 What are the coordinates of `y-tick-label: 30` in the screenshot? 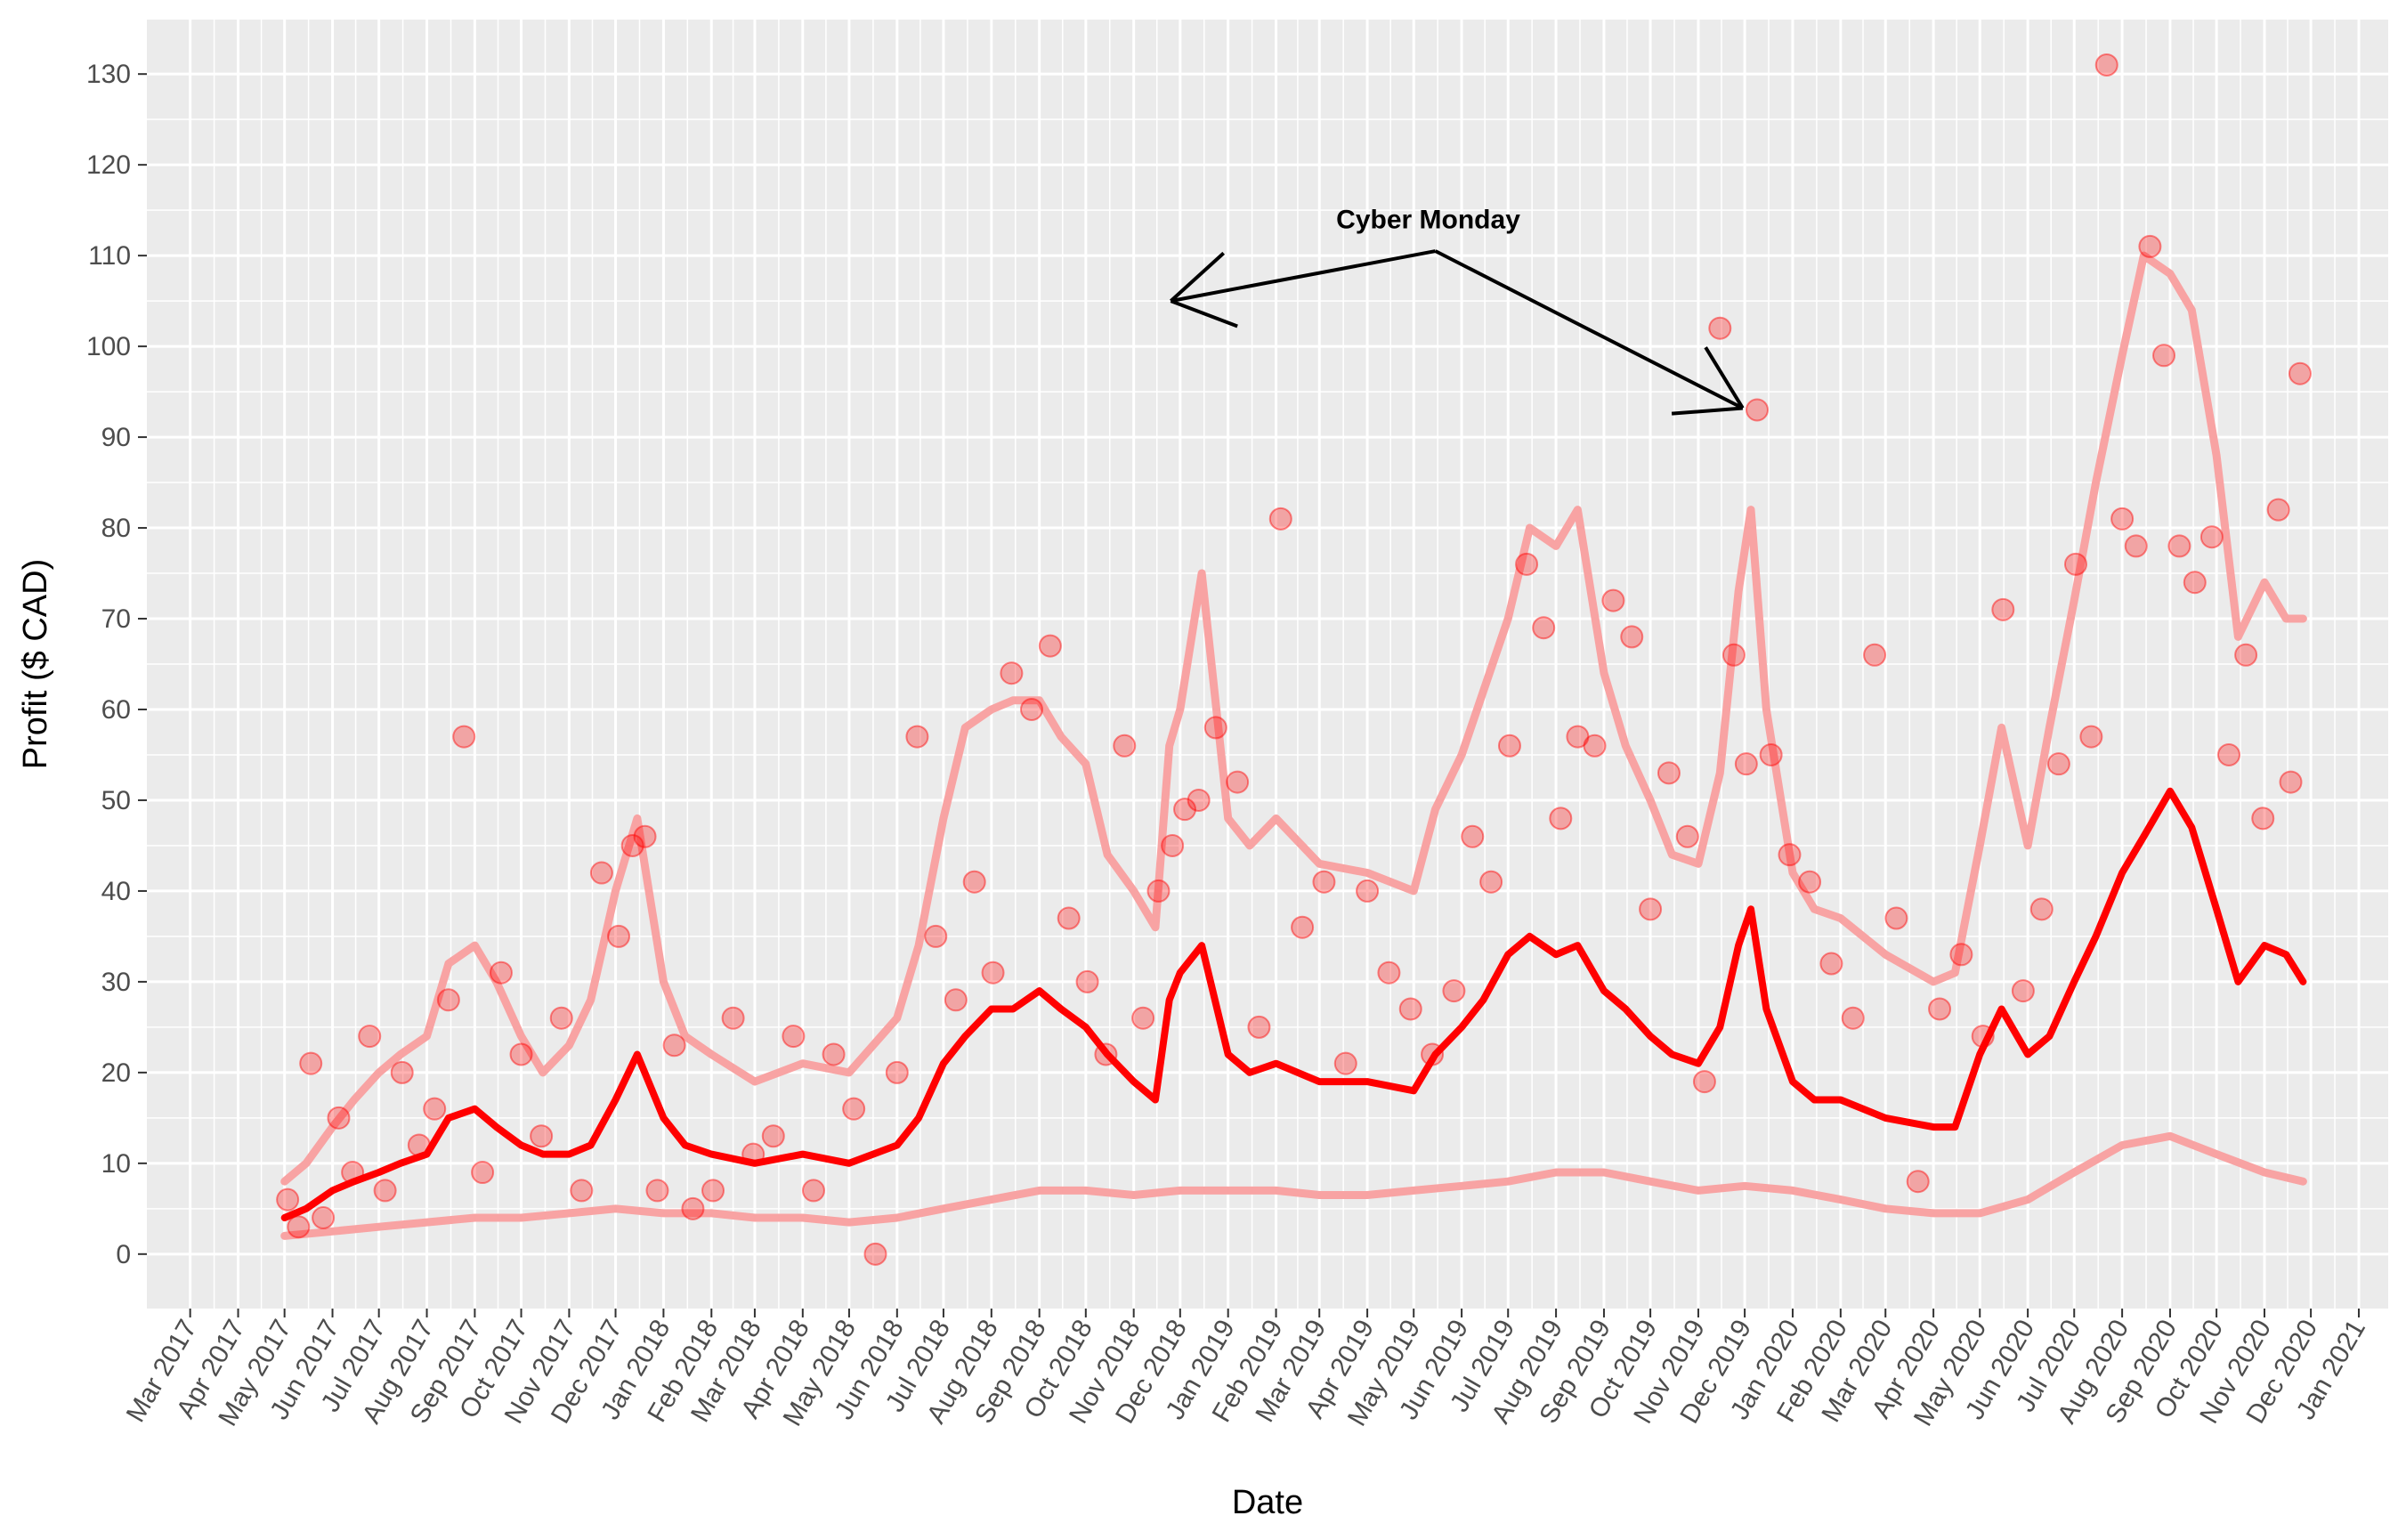 It's located at (116, 982).